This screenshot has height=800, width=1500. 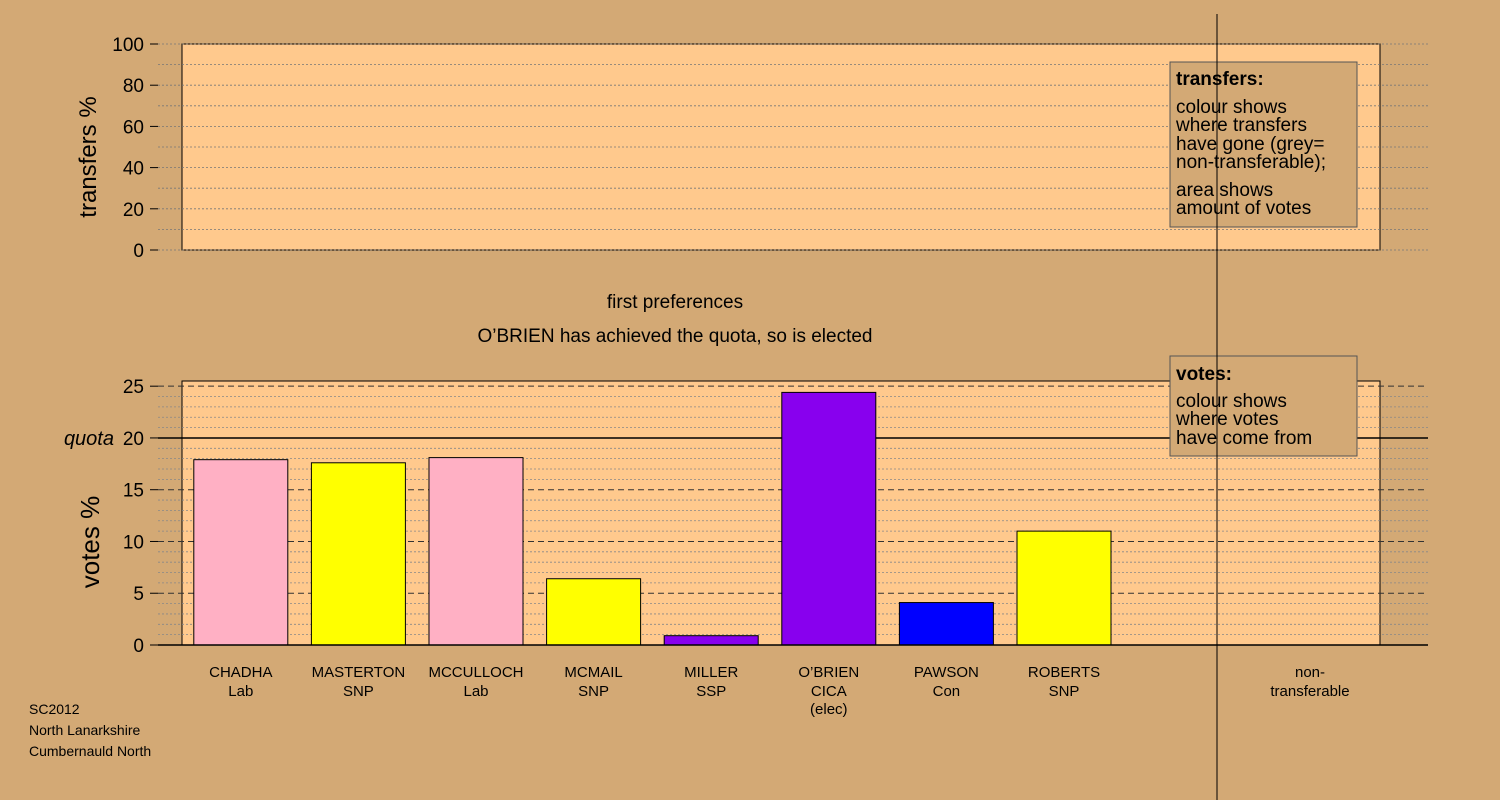 I want to click on votes-tick-label: 15, so click(x=133, y=491).